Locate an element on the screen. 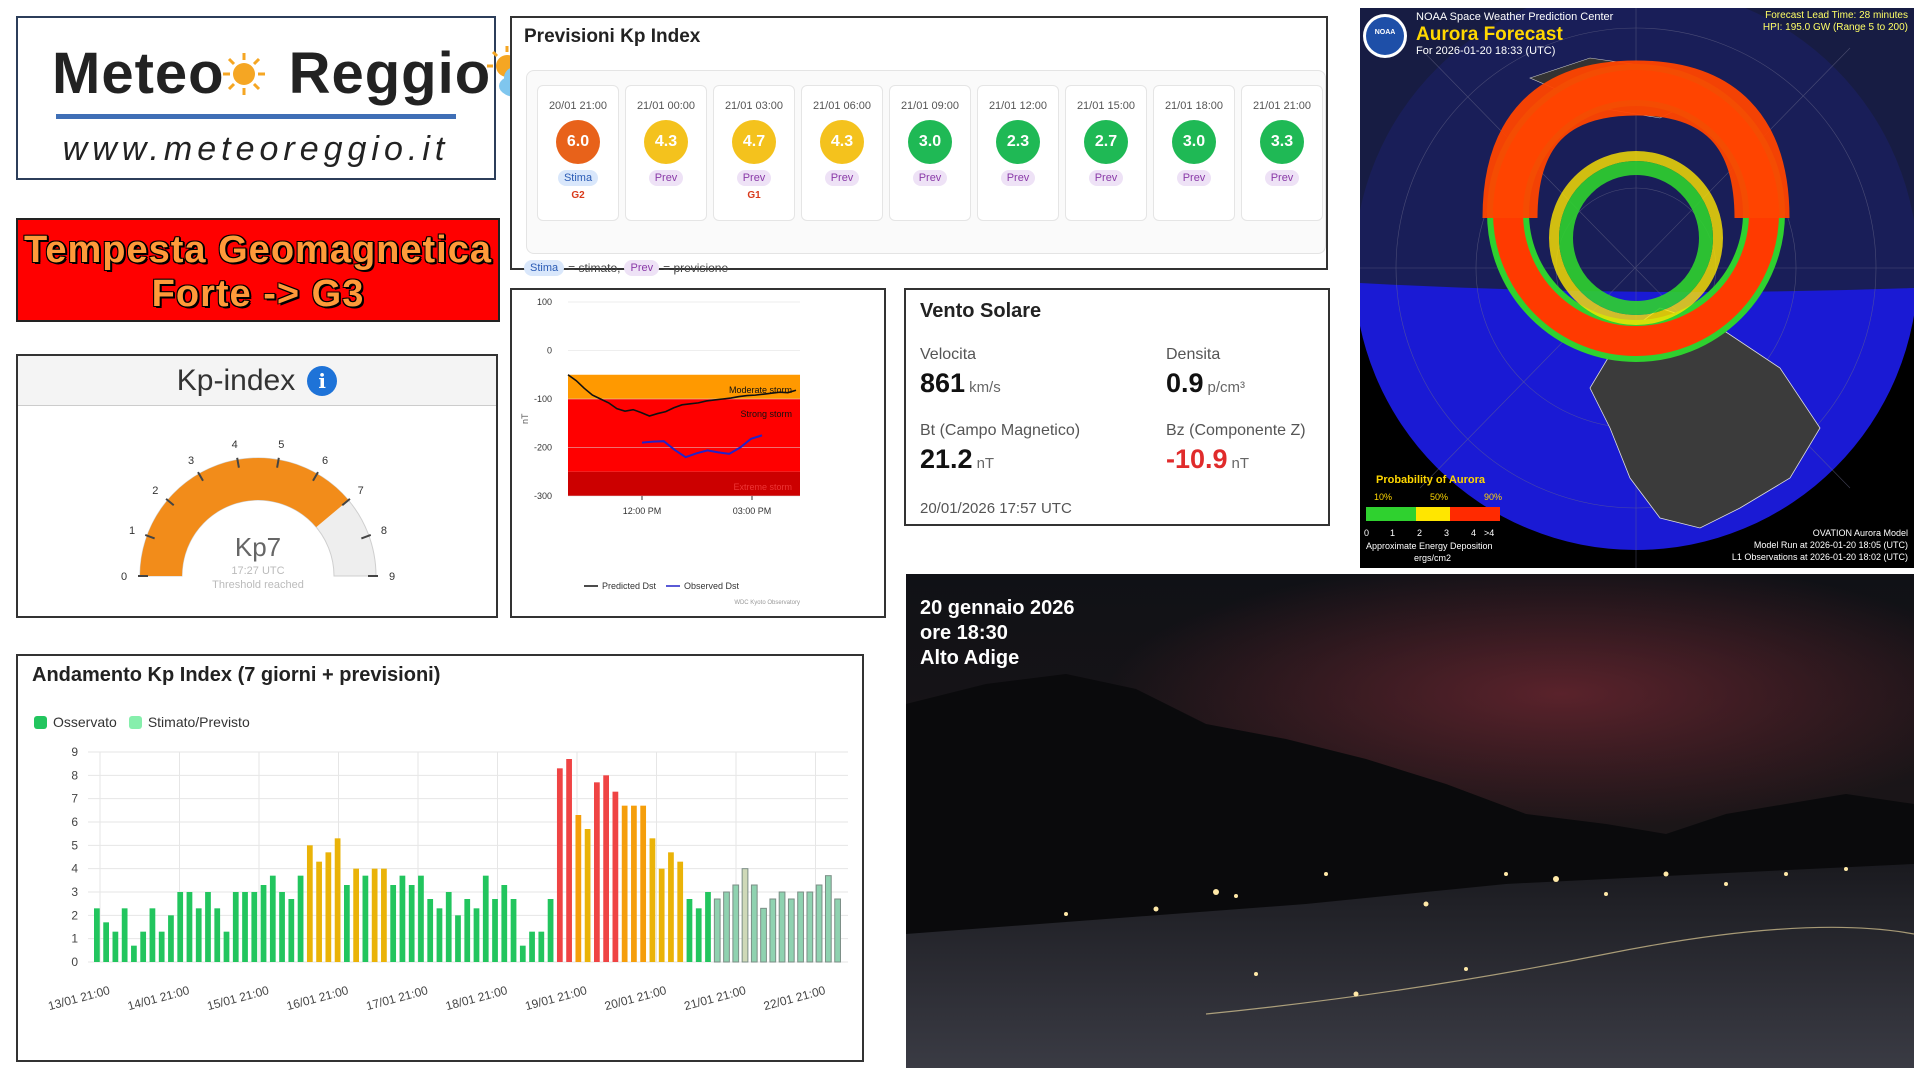 Image resolution: width=1918 pixels, height=1071 pixels. forecast-card-value: 4.3 is located at coordinates (842, 142).